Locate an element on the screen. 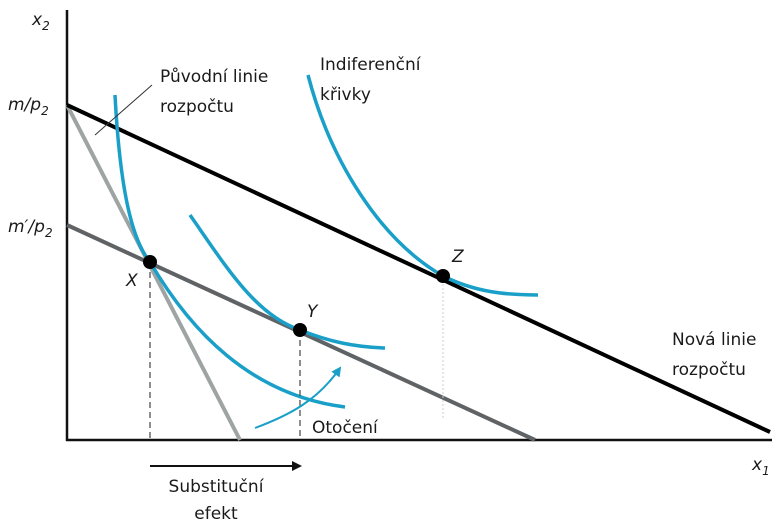 The image size is (774, 525). point-label: Y is located at coordinates (313, 312).